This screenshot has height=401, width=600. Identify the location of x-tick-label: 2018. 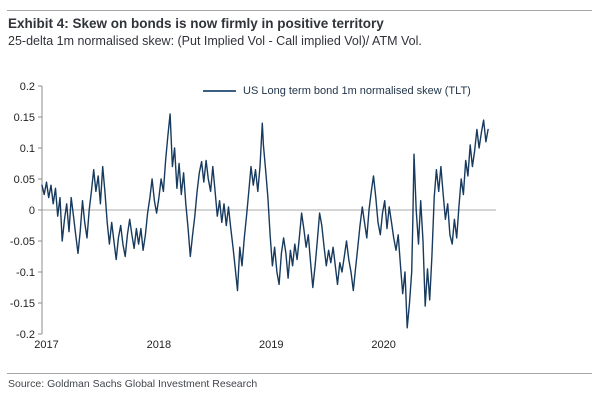
(159, 345).